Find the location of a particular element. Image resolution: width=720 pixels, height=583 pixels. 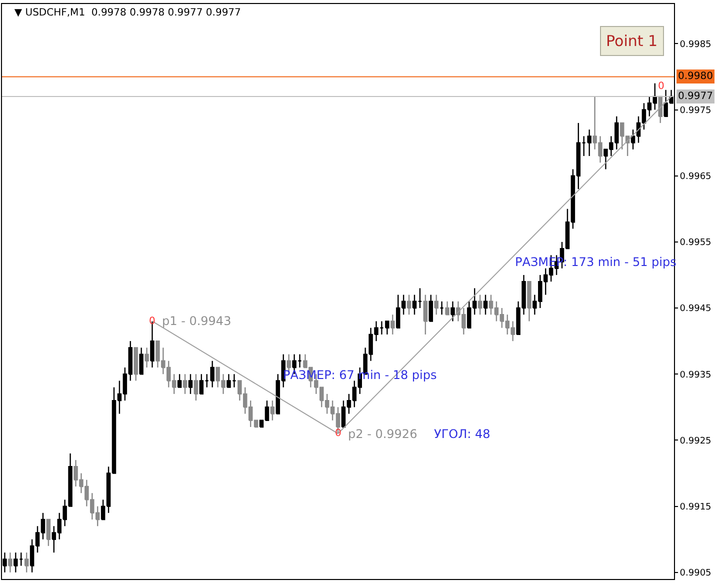

annotation: Point 1 is located at coordinates (632, 41).